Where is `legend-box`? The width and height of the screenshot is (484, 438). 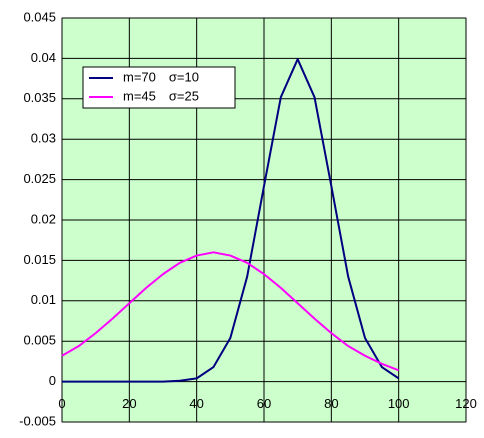
legend-box is located at coordinates (159, 87).